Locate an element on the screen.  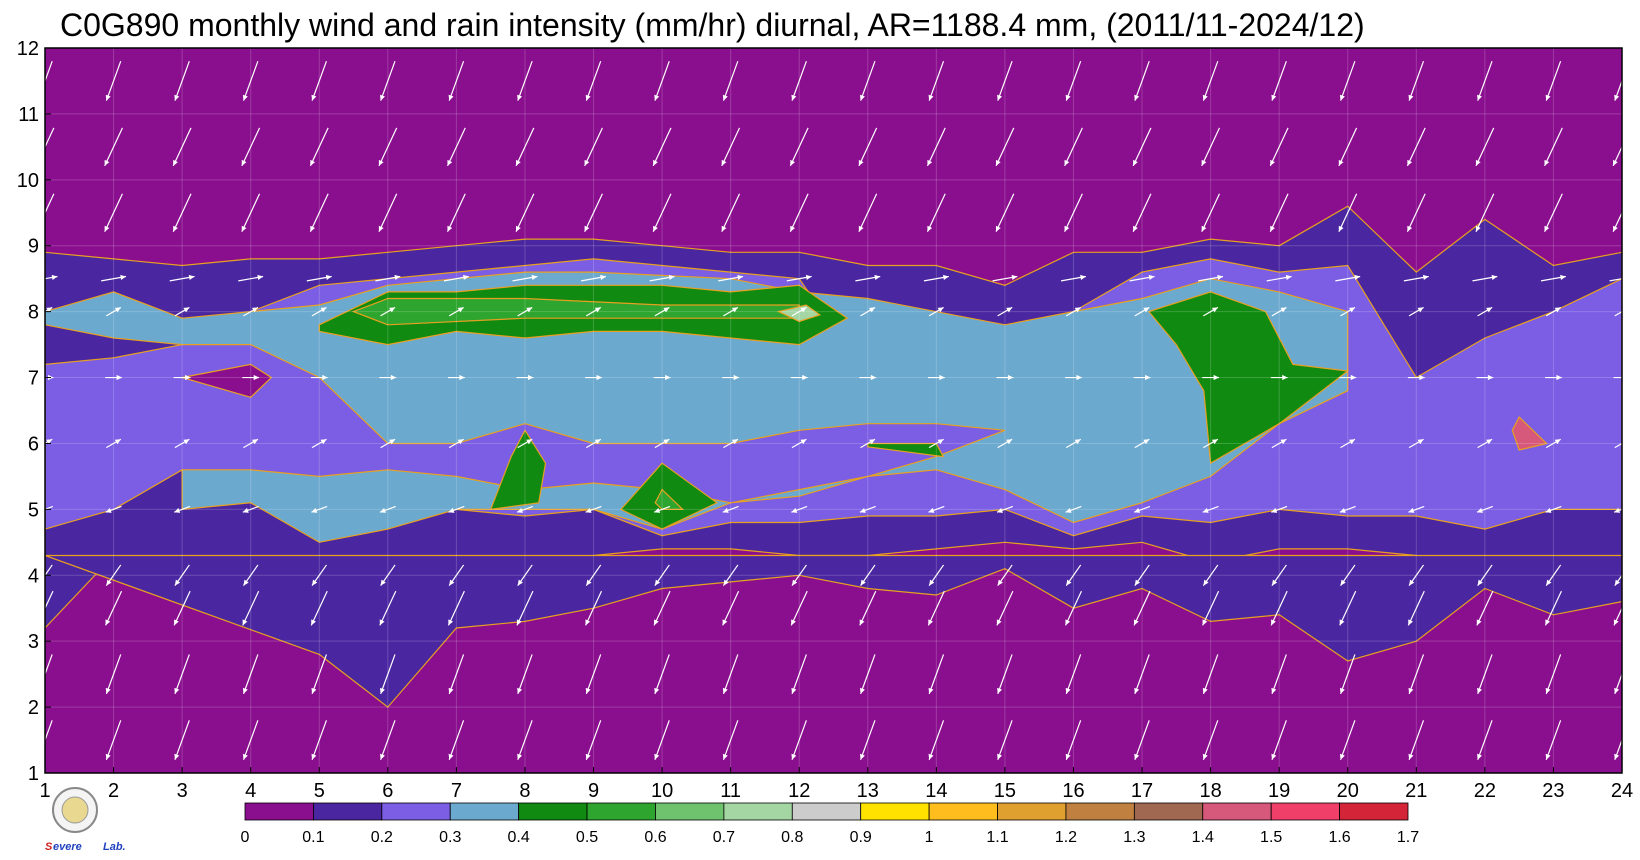
colorbar-tick-2: 0.2 is located at coordinates (382, 837).